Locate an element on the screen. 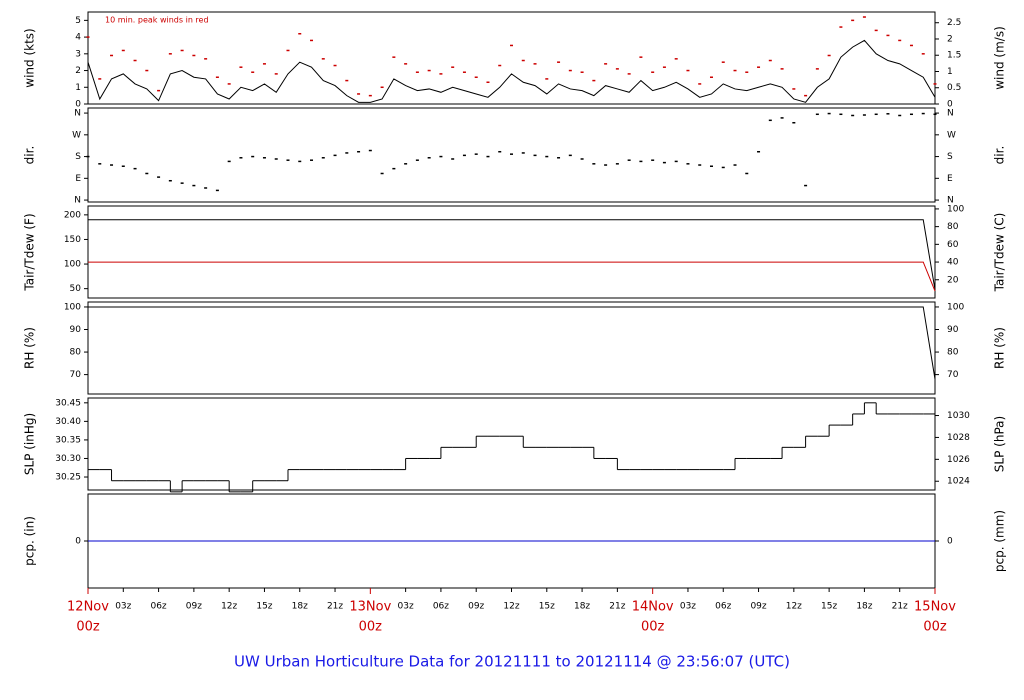 The image size is (1024, 700). y2-tick-label: 1030 is located at coordinates (958, 416).